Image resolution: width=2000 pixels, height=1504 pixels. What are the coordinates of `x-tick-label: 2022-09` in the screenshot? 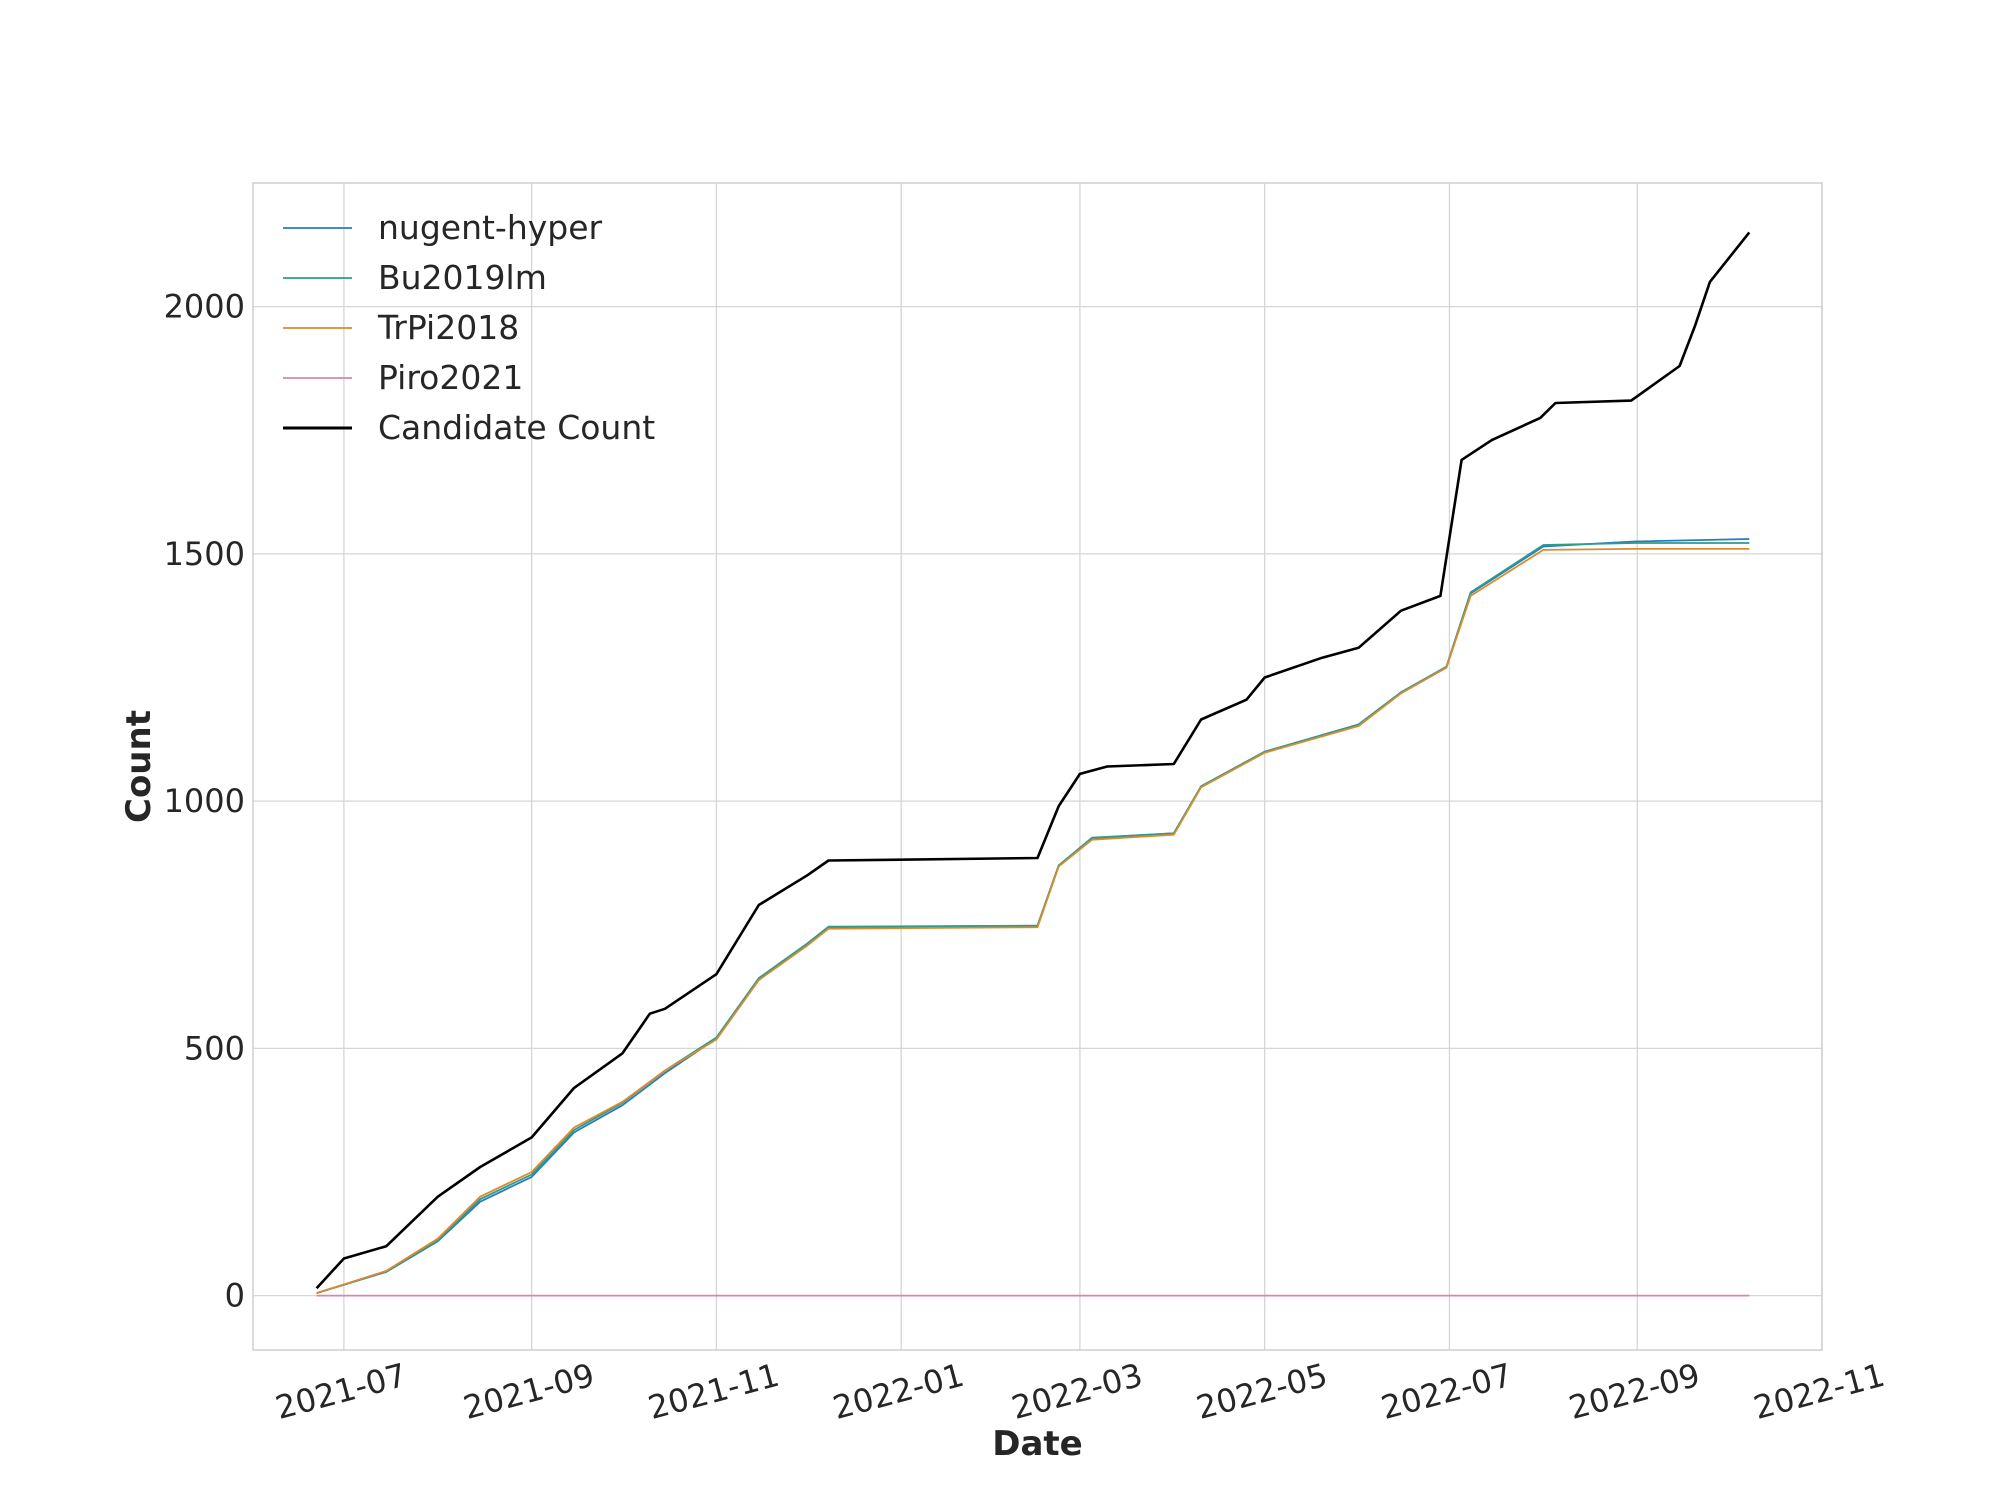 It's located at (1634, 1391).